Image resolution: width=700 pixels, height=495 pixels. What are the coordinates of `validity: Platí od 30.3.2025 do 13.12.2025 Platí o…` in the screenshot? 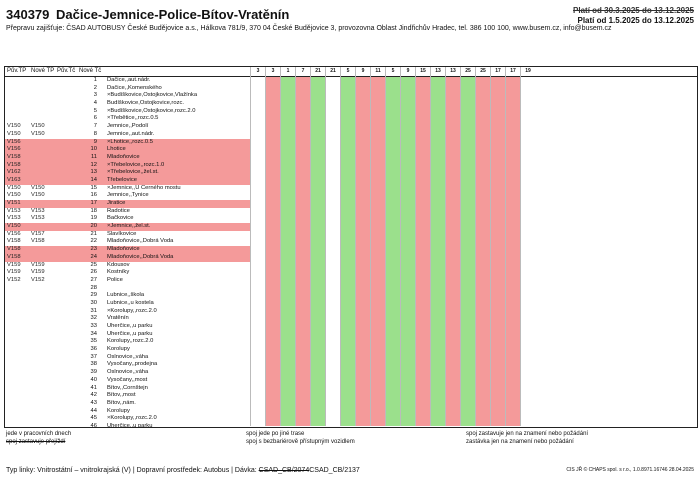 It's located at (633, 16).